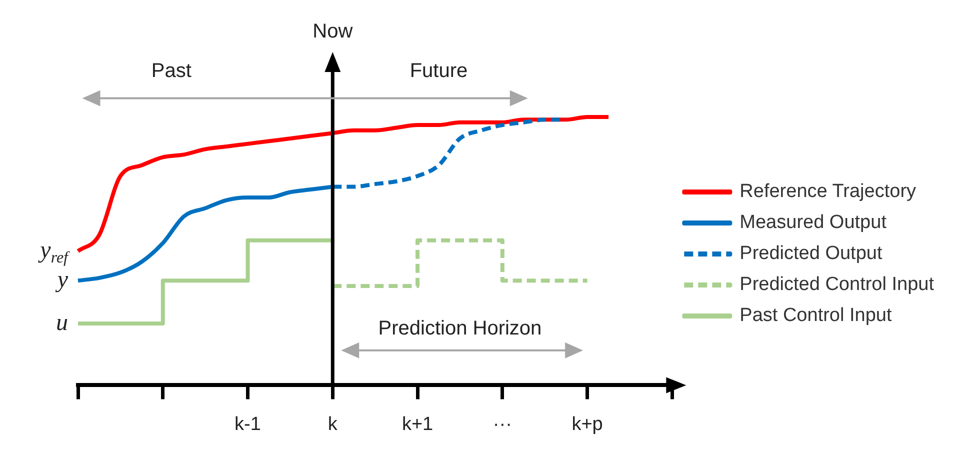  I want to click on text: Past, so click(171, 71).